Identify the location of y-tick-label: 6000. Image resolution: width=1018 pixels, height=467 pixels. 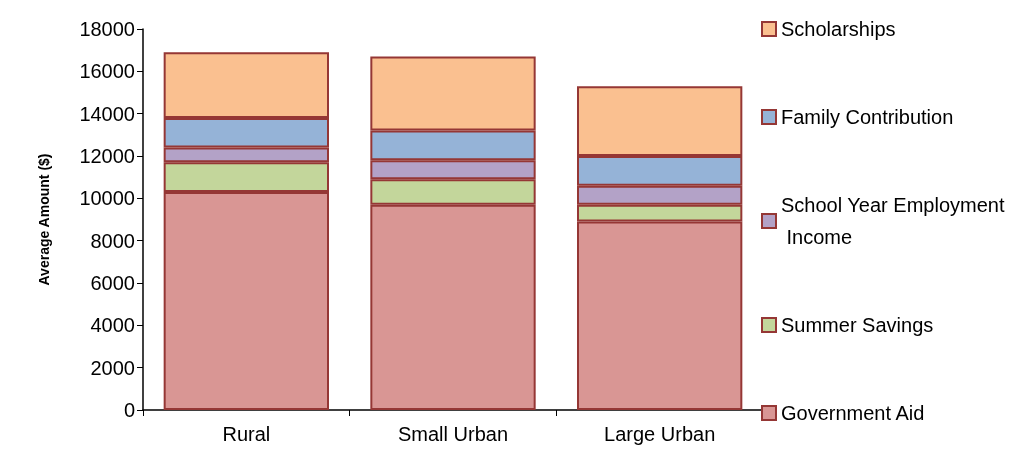
(112, 283).